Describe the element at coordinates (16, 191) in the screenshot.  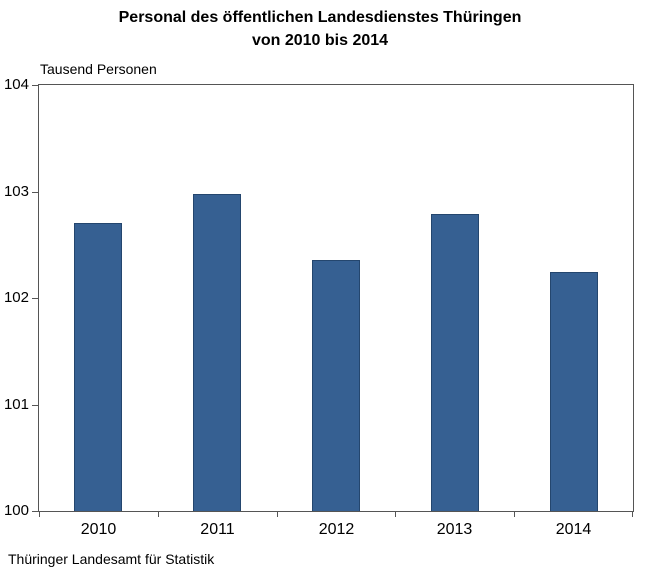
I see `y-axis-label-103: 103` at that location.